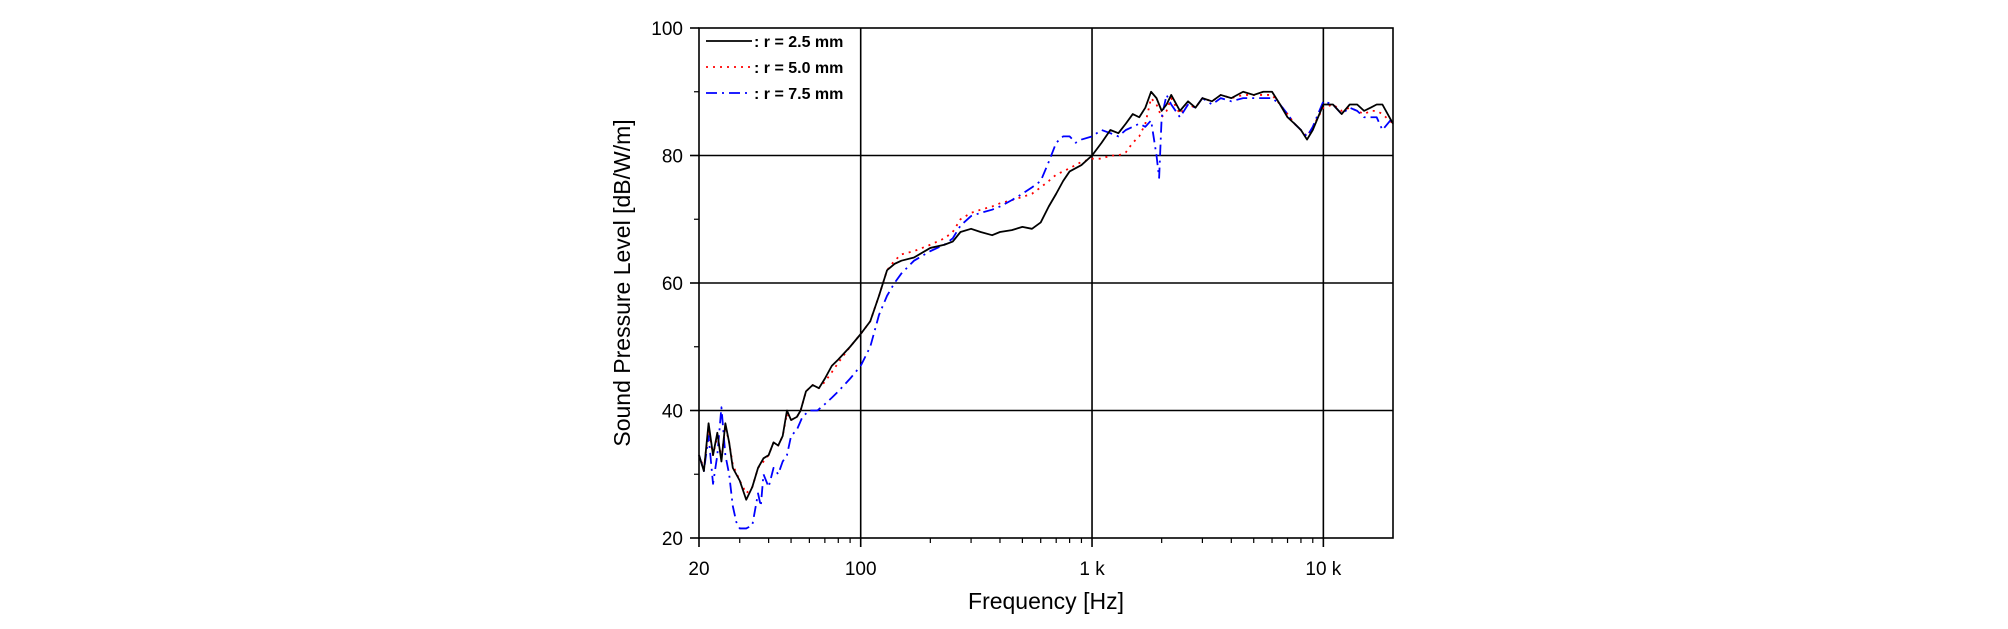  What do you see at coordinates (1092, 569) in the screenshot?
I see `x-tick-label: 1 k` at bounding box center [1092, 569].